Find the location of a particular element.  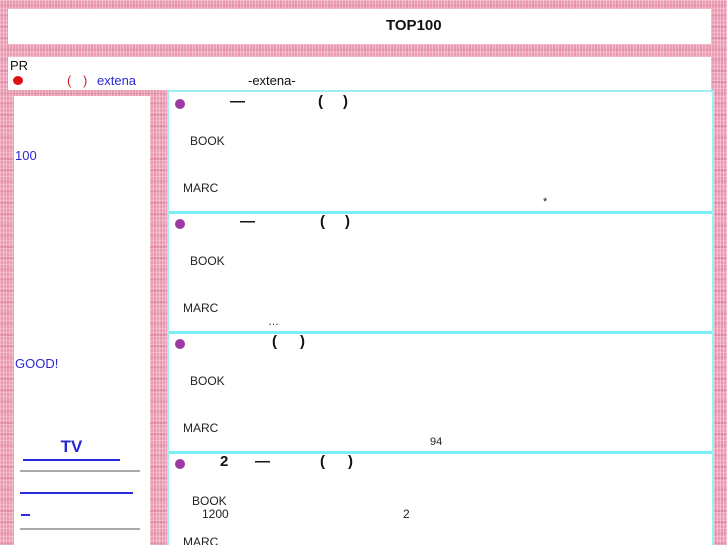

pr-paren-close: ) is located at coordinates (85, 80).